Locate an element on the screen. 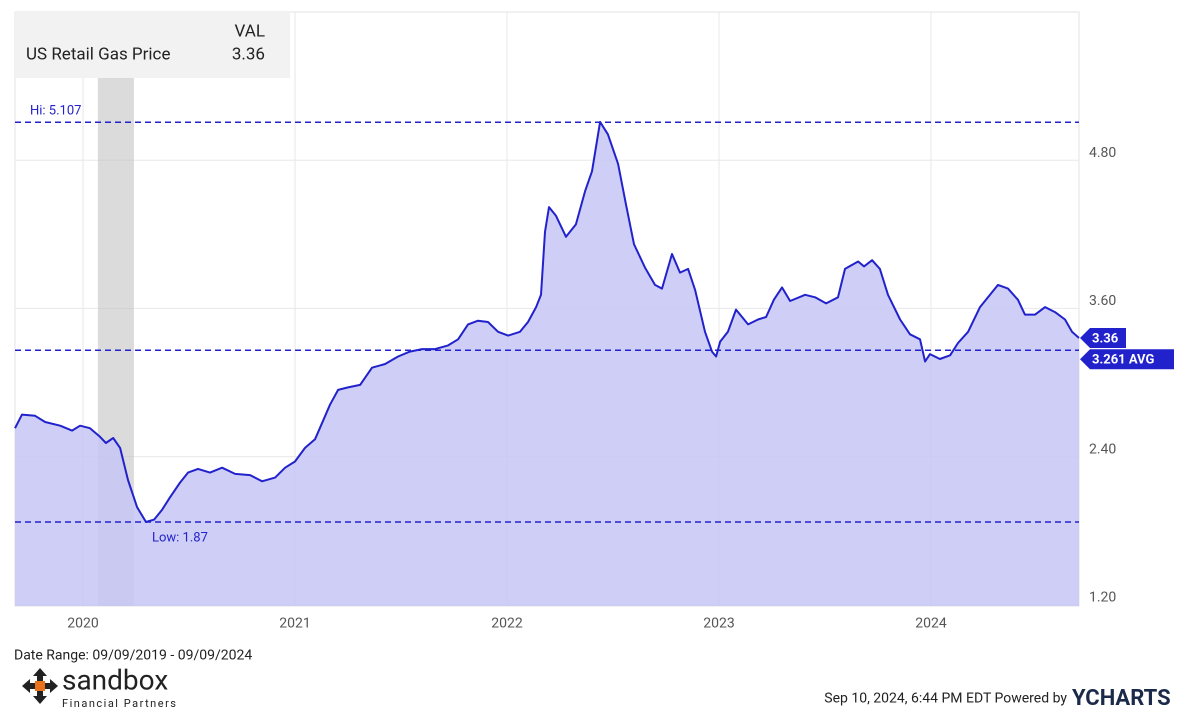 The image size is (1200, 720). avg-tag-shape is located at coordinates (1127, 359).